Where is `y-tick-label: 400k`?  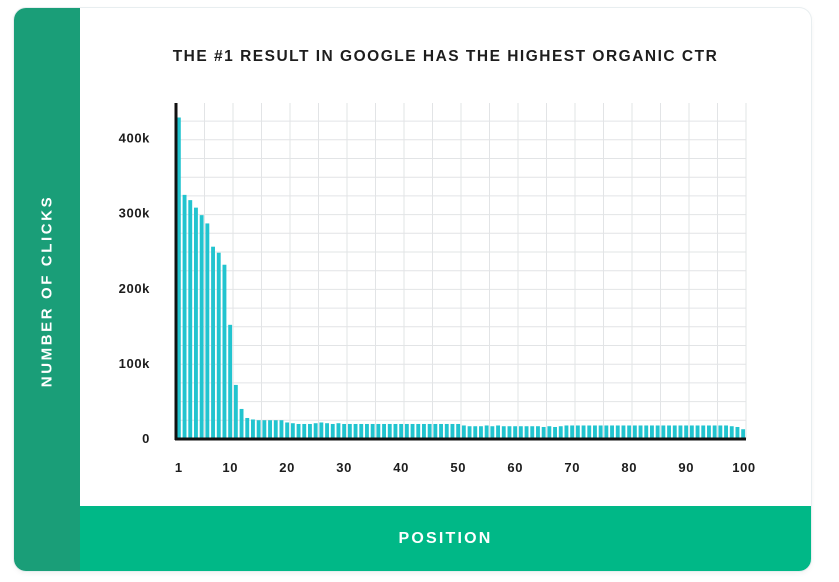
y-tick-label: 400k is located at coordinates (134, 138).